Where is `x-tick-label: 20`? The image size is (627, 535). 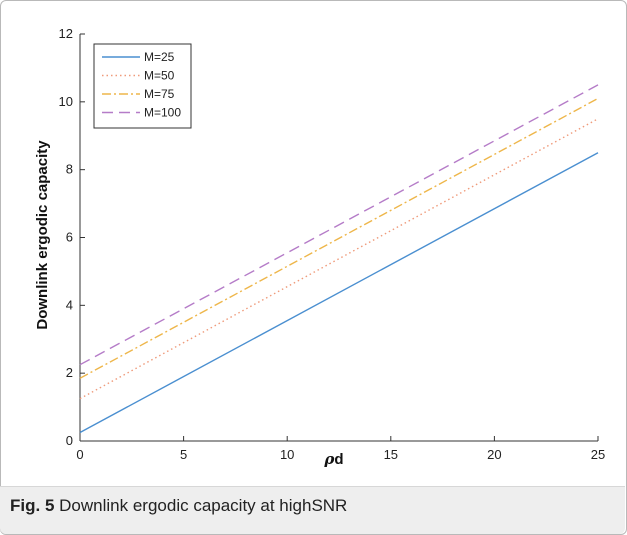 x-tick-label: 20 is located at coordinates (494, 454).